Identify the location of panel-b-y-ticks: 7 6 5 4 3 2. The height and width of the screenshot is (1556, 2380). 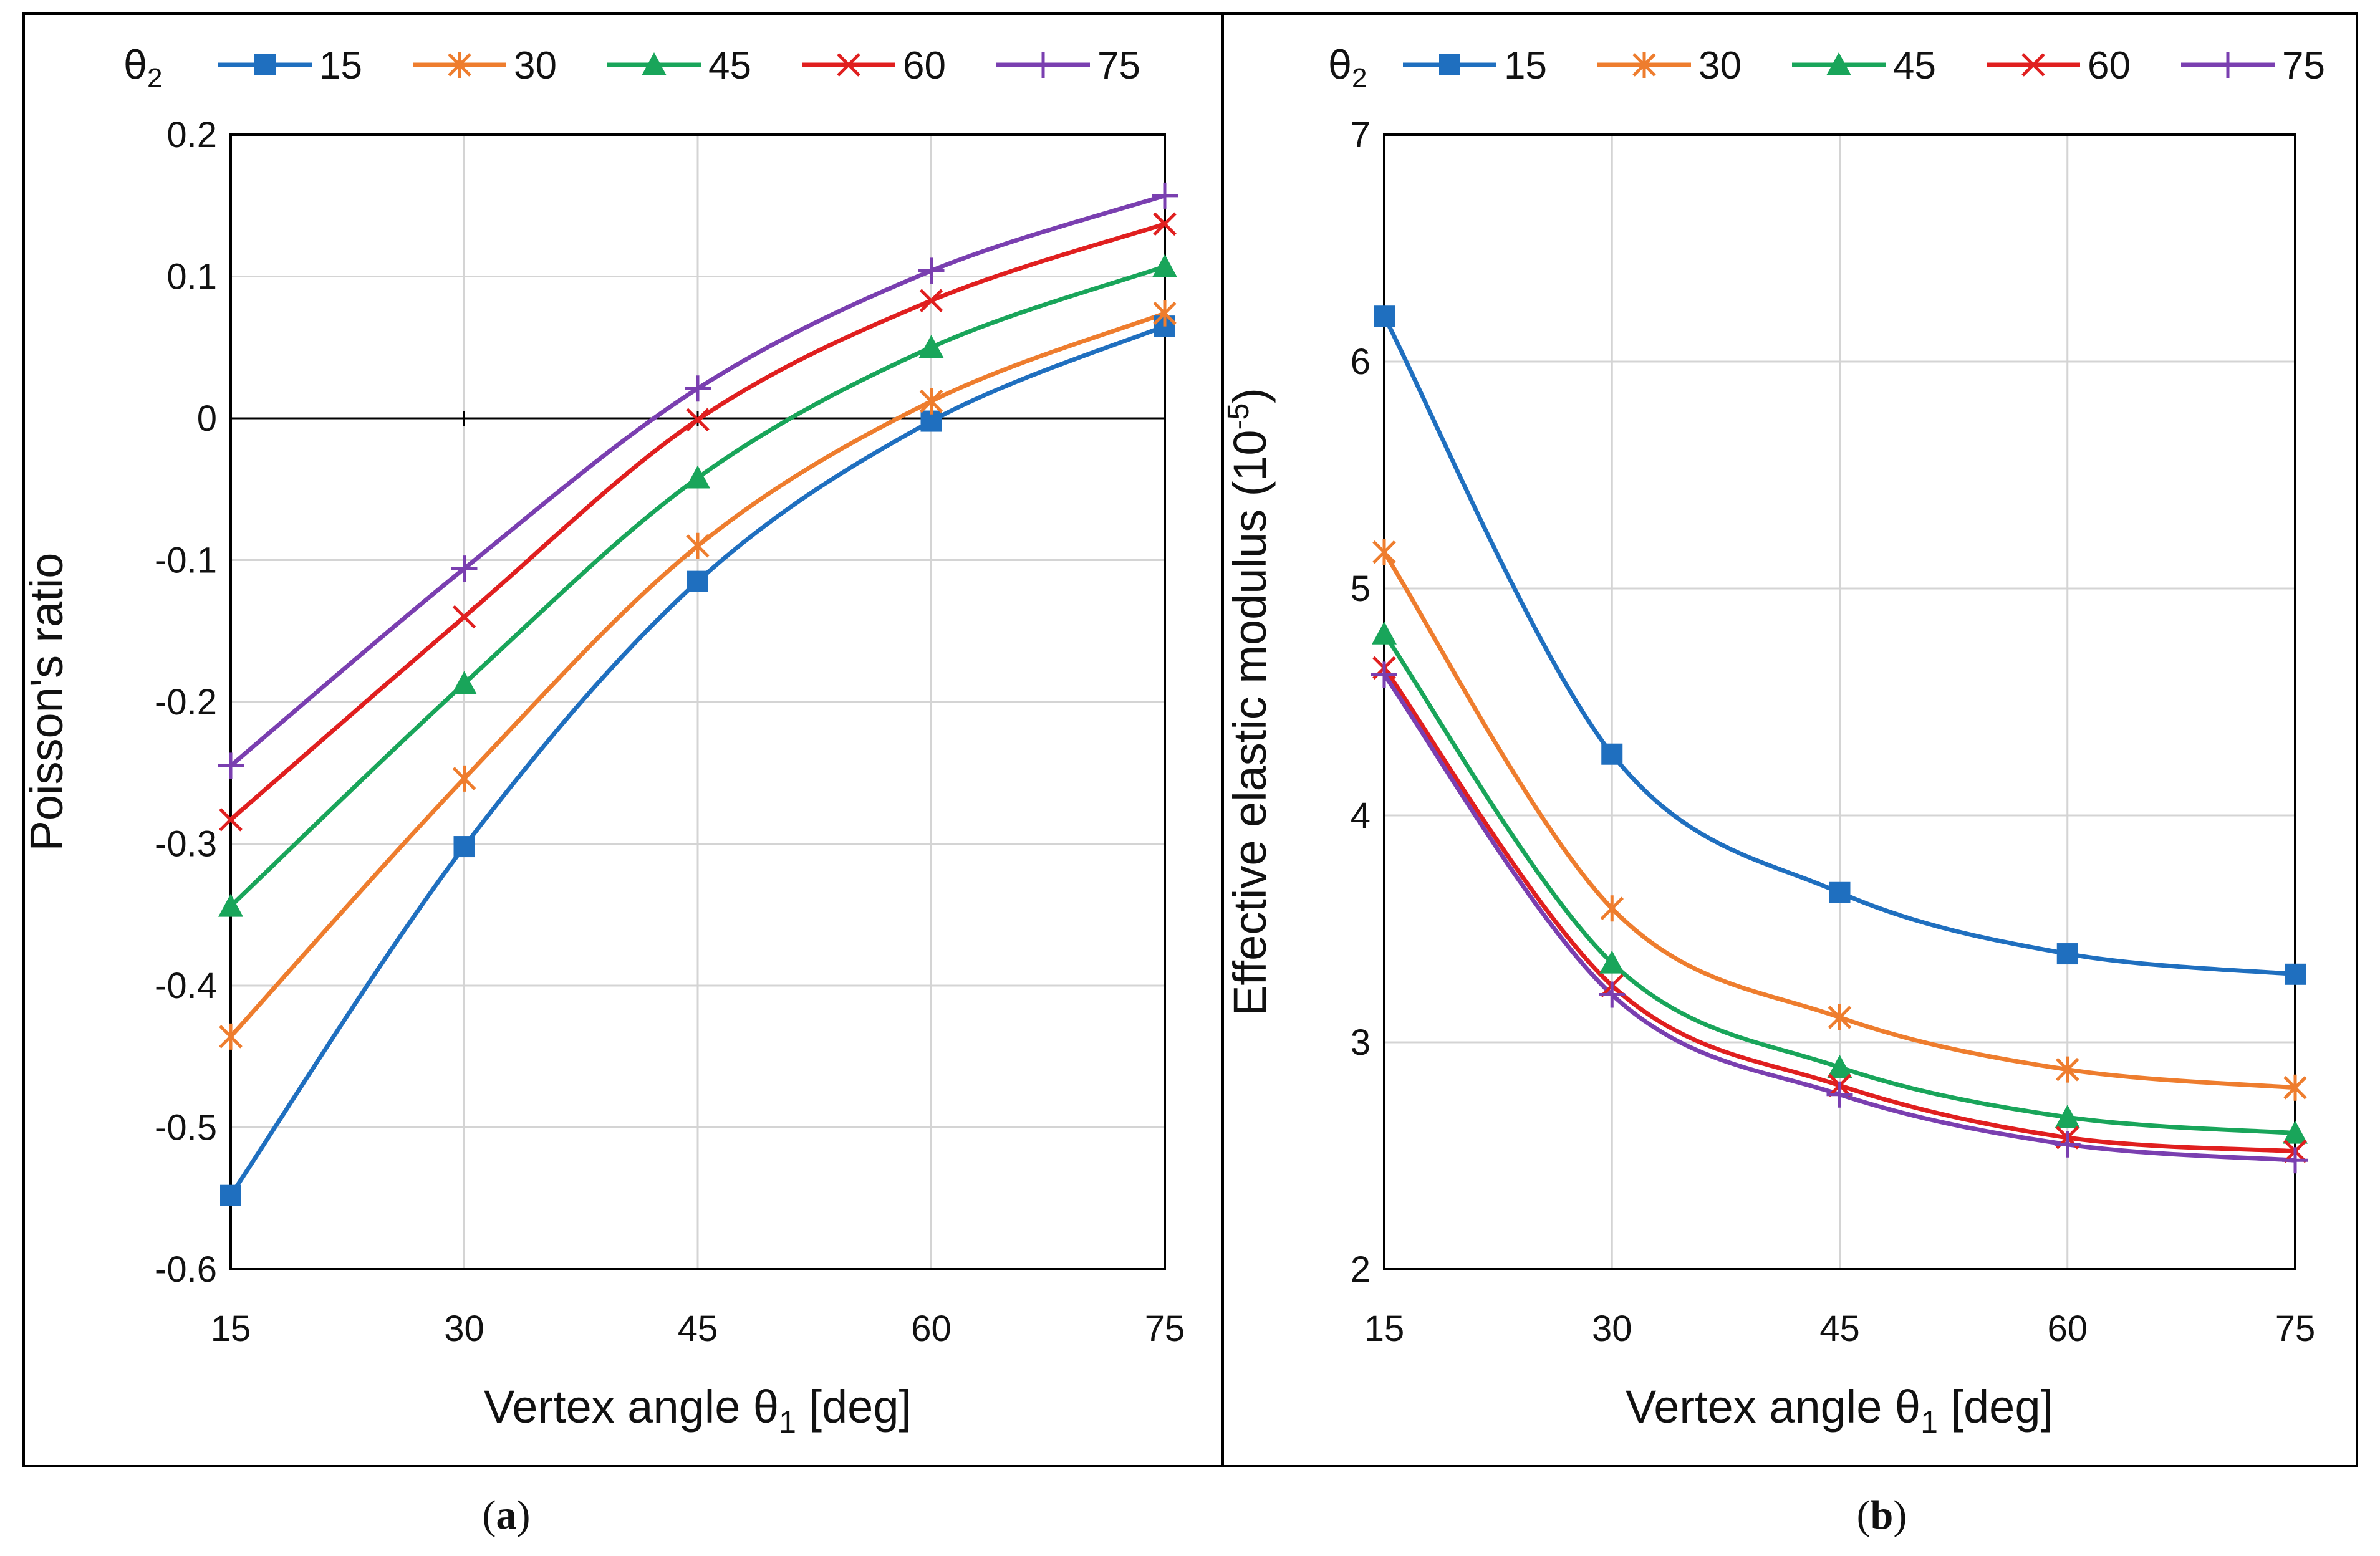
(1361, 703).